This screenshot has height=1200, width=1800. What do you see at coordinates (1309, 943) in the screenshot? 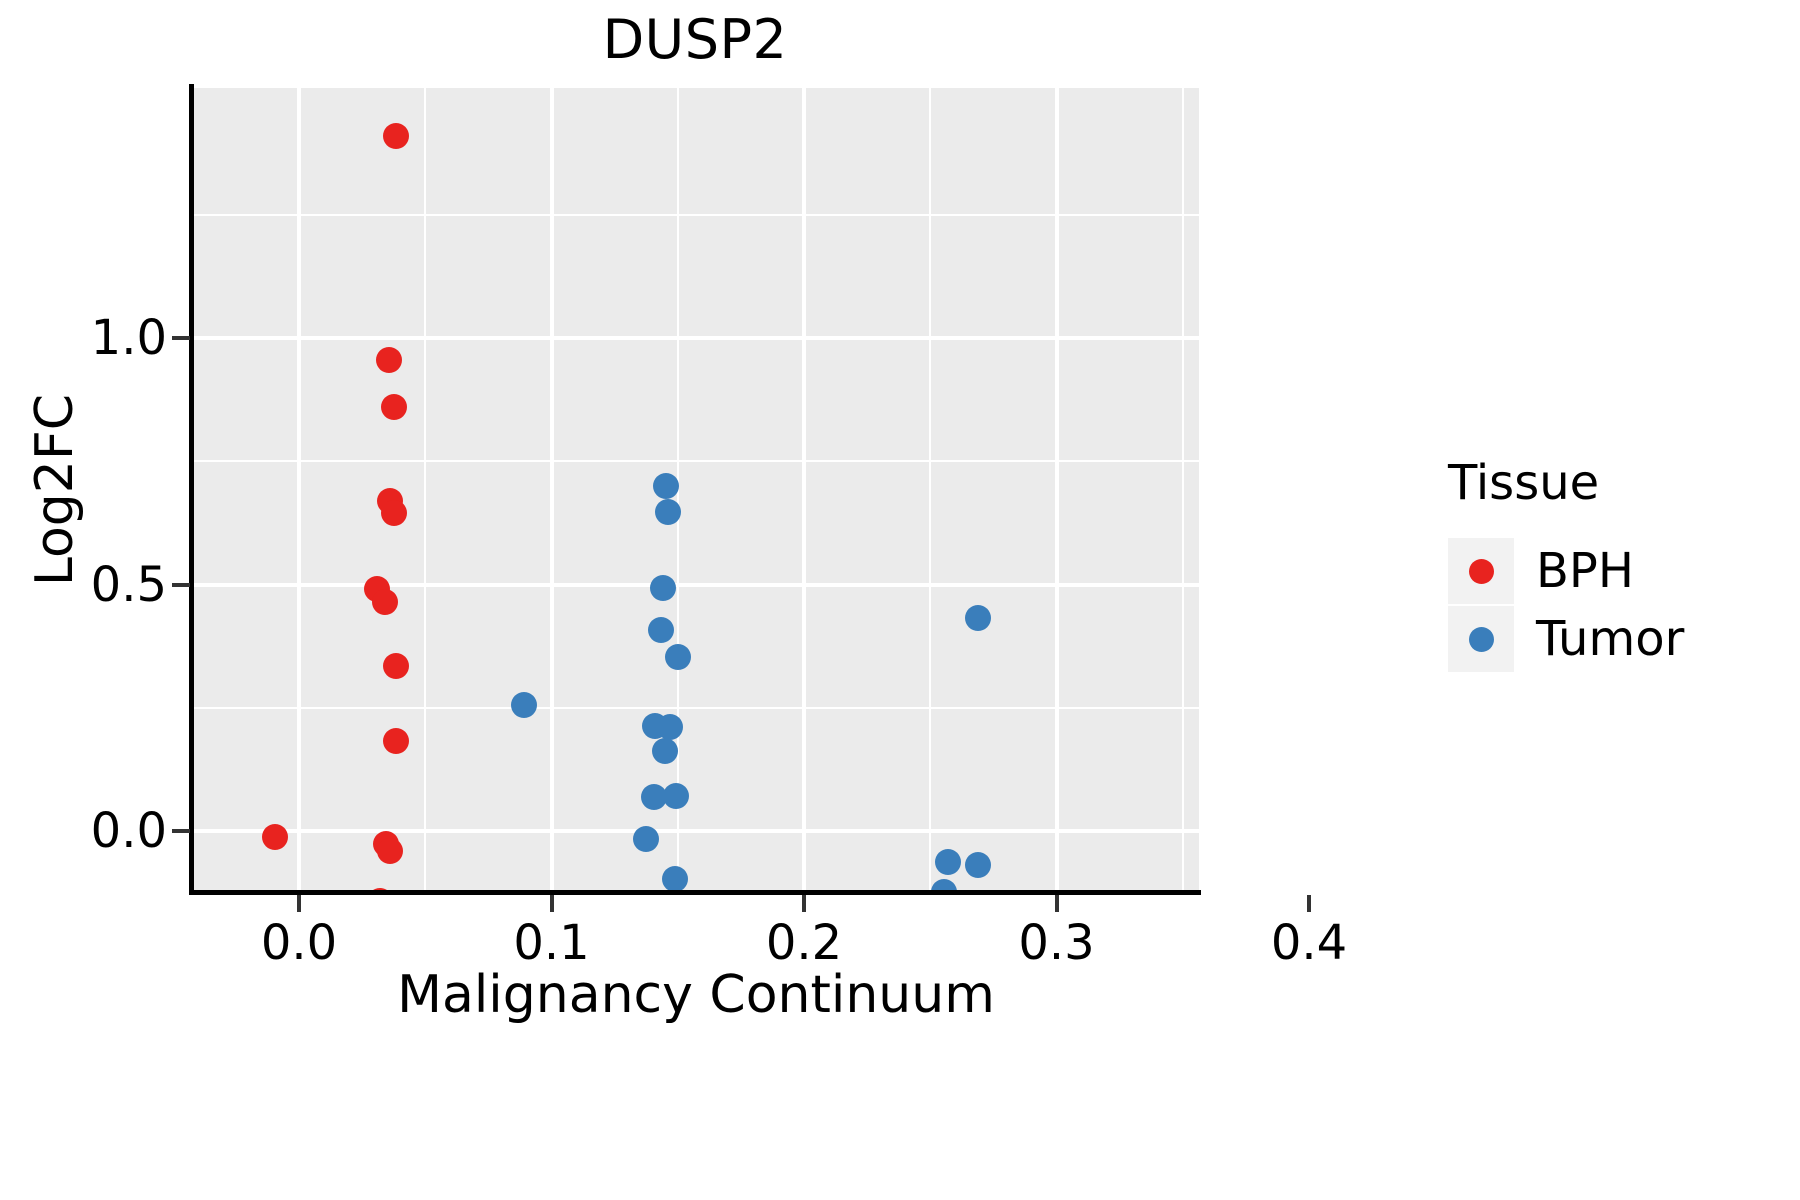
I see `x-tick-label: 0.4` at bounding box center [1309, 943].